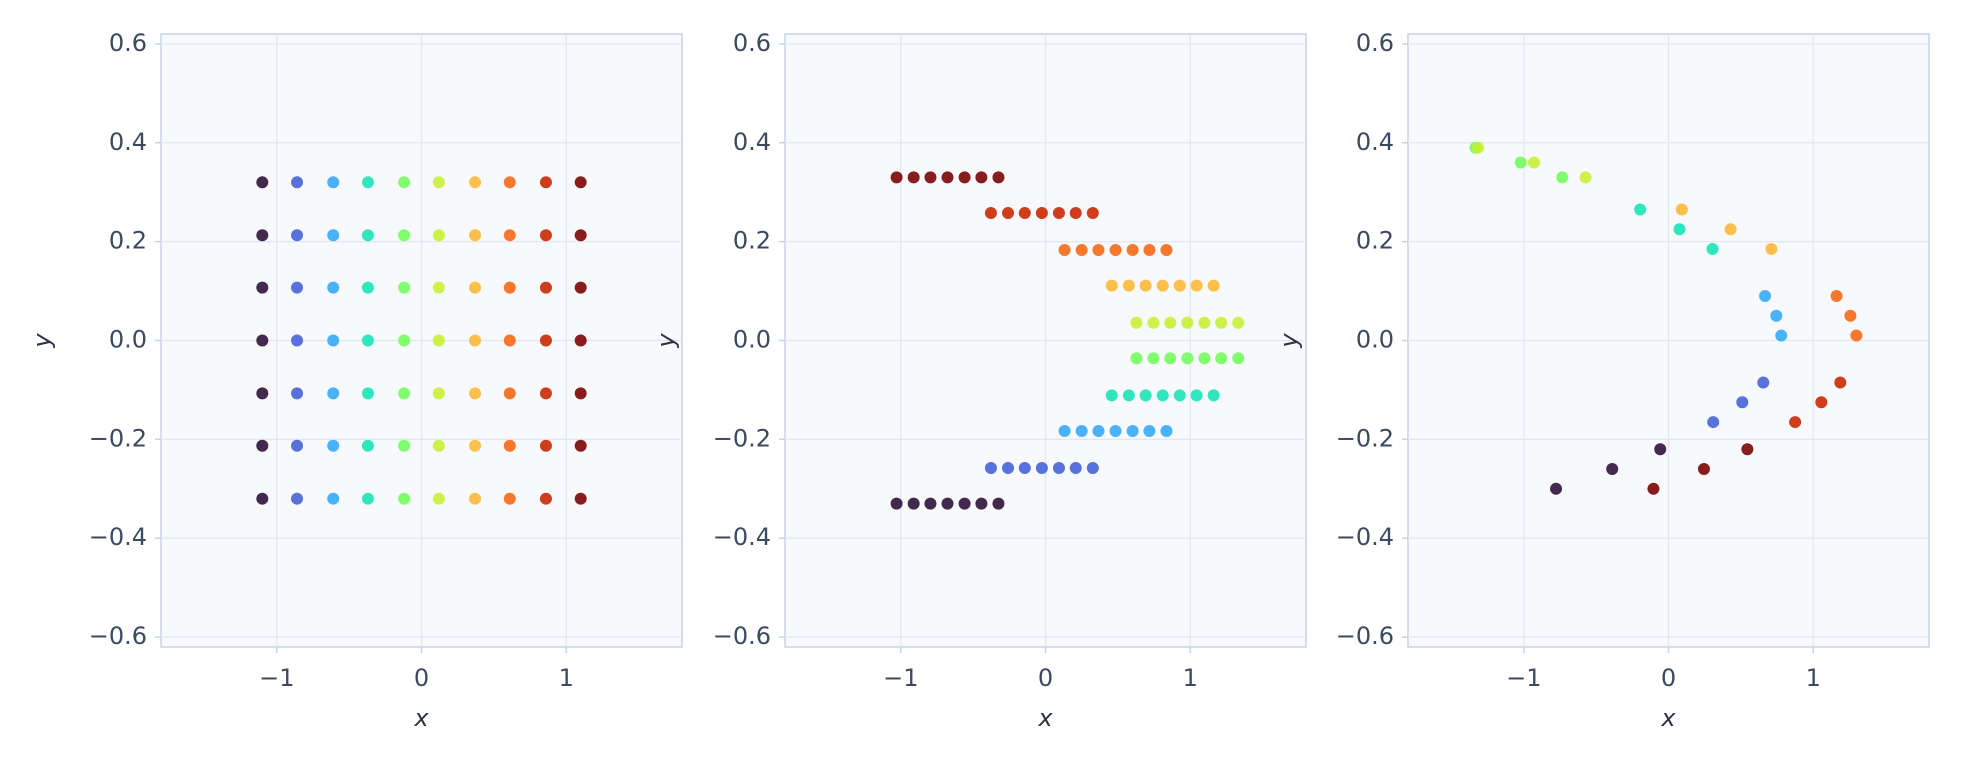 This screenshot has height=768, width=1963. Describe the element at coordinates (742, 438) in the screenshot. I see `y-tick-label: −0.2` at that location.